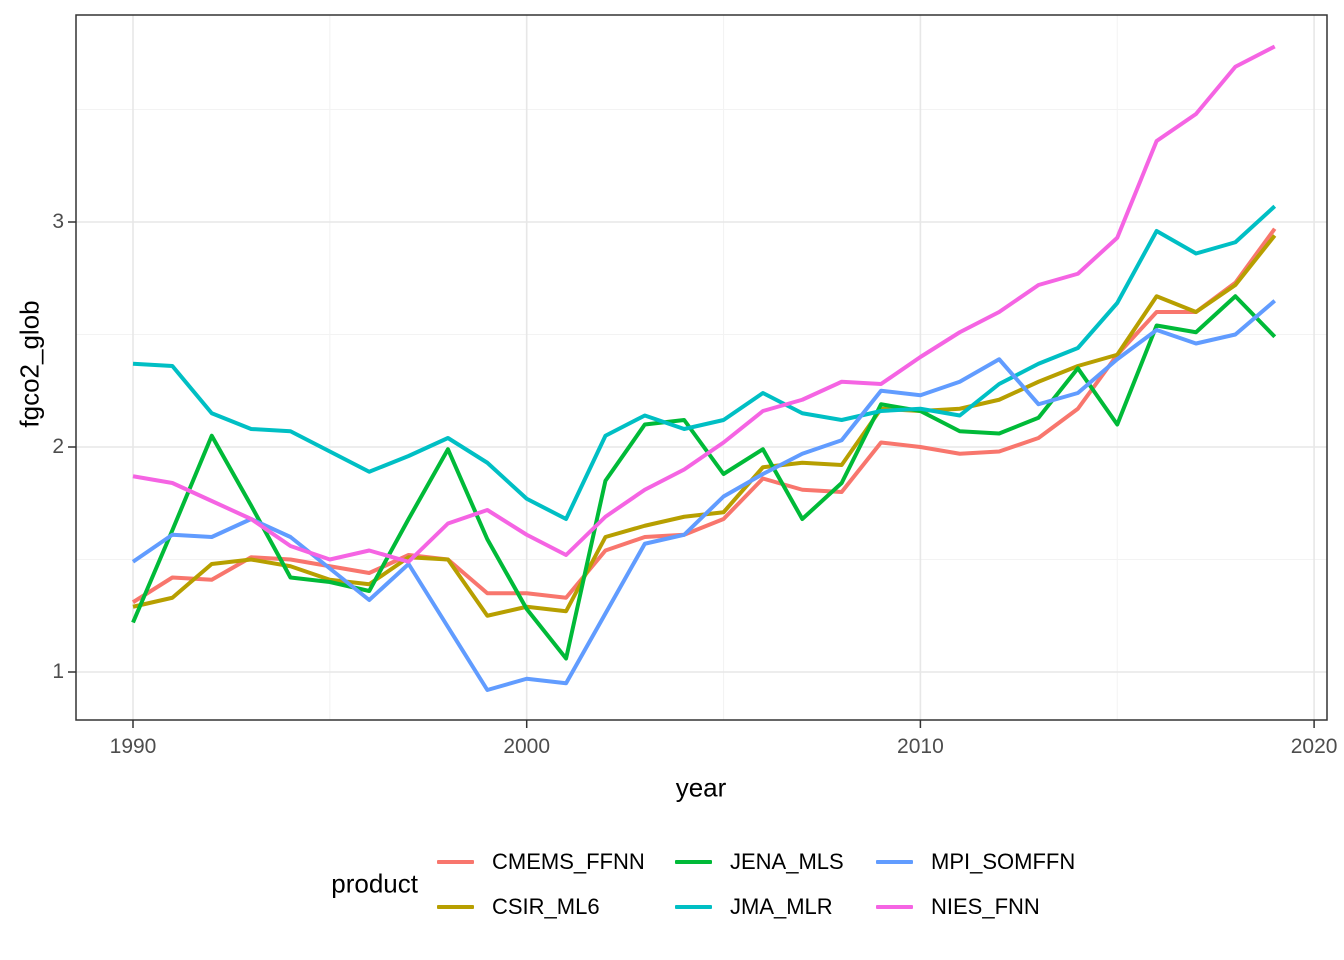 This screenshot has width=1344, height=960. I want to click on legend-key-line-MPI_SOMFFN, so click(894, 862).